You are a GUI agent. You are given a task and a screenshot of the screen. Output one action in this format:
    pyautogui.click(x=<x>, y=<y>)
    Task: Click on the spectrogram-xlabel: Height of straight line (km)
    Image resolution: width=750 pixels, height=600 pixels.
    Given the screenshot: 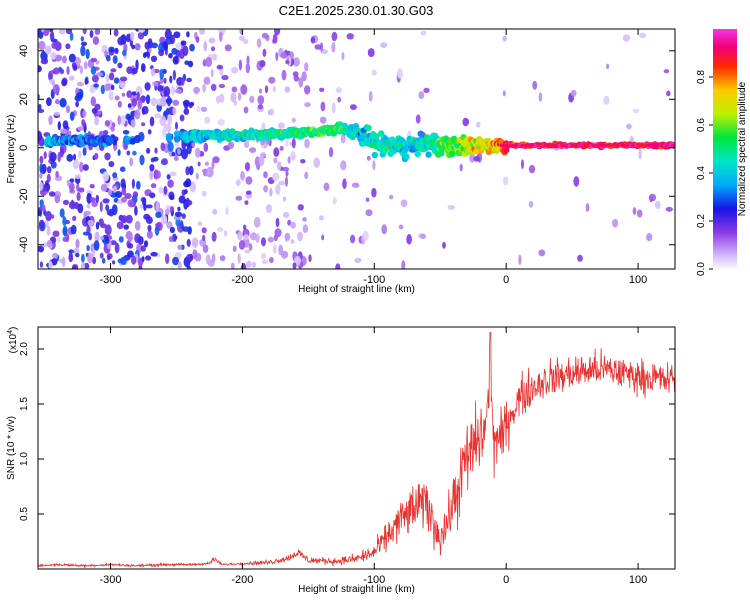 What is the action you would take?
    pyautogui.click(x=356, y=289)
    